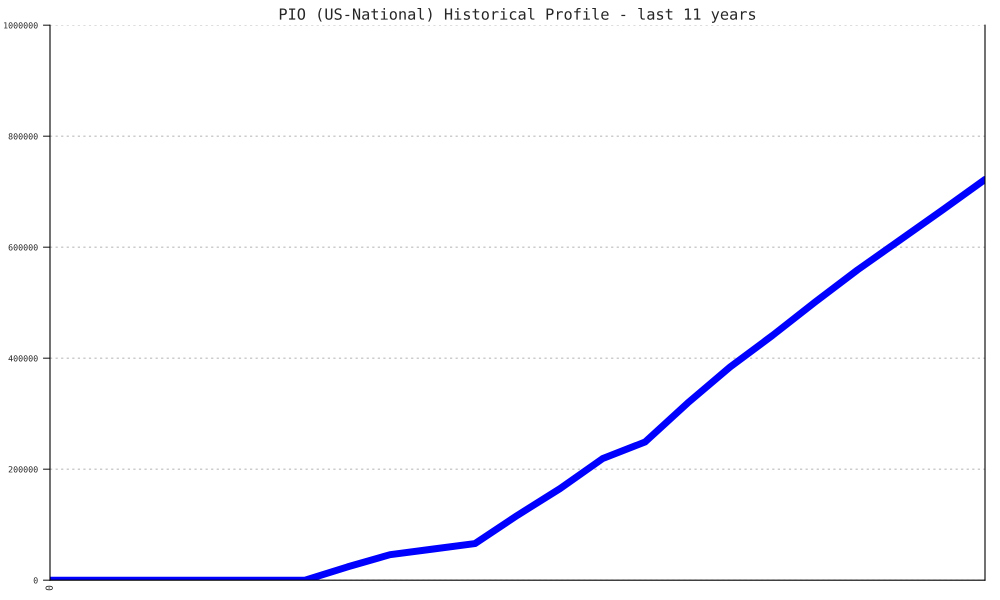 This screenshot has height=600, width=1000. I want to click on y-tick-label: 800000, so click(23, 136).